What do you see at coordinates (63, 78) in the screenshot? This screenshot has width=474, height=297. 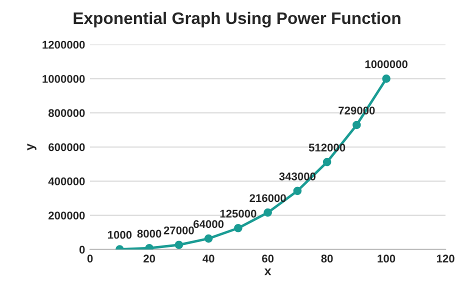 I see `y-tick-label: 1000000` at bounding box center [63, 78].